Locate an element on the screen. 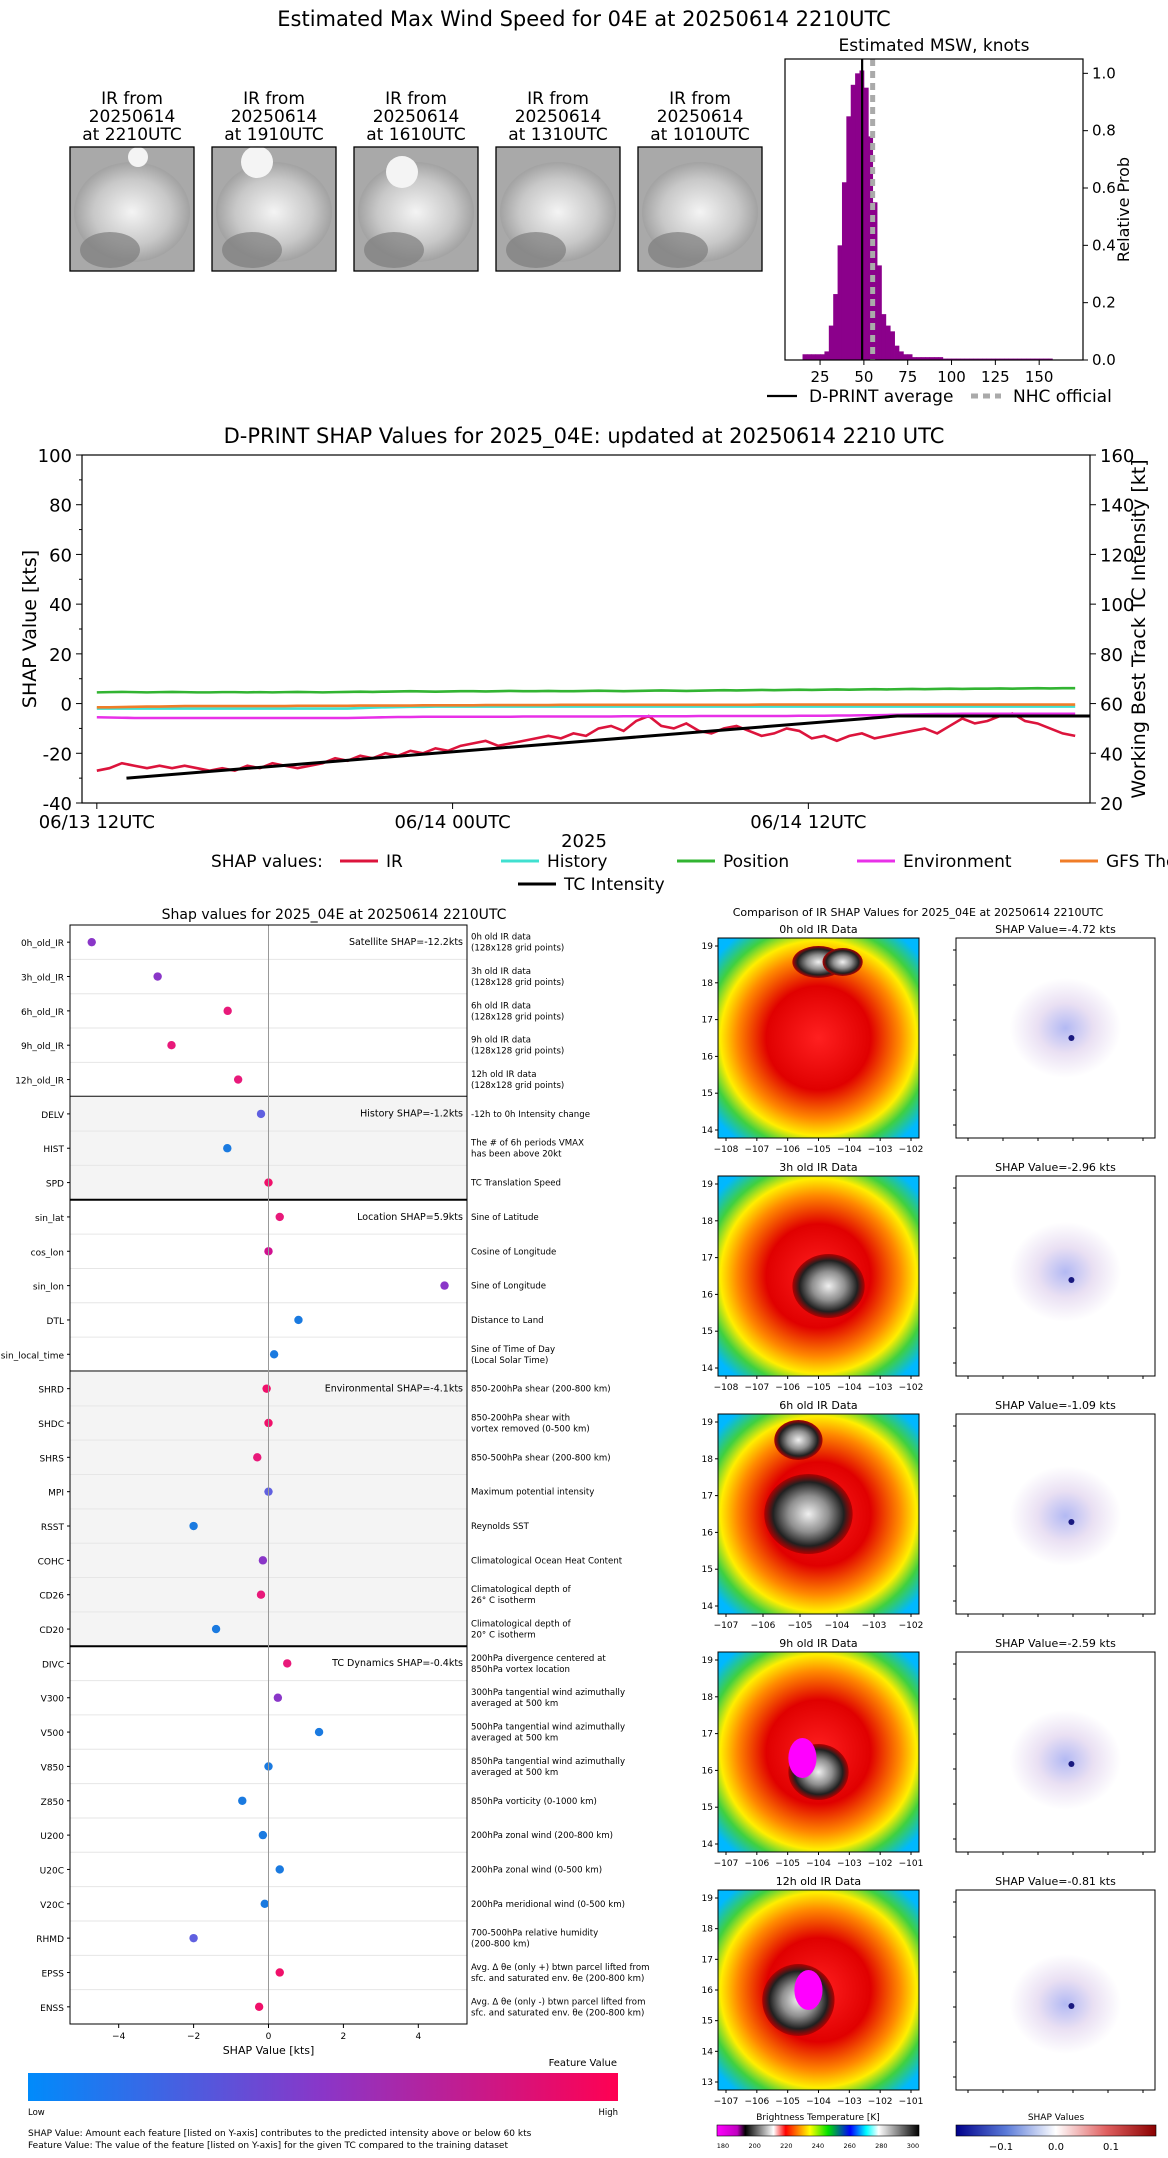 The image size is (1168, 2158). ir-xtick-label: −105 is located at coordinates (787, 1864).